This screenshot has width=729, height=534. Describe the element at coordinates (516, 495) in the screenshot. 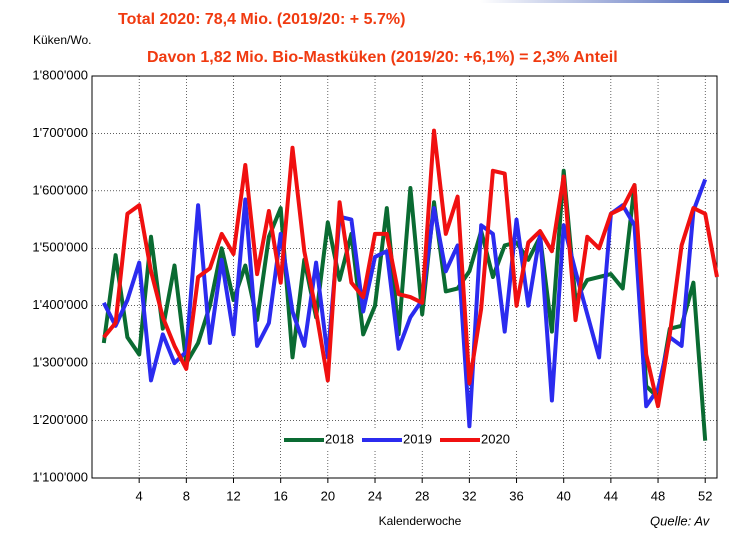

I see `x-tick-label: 36` at that location.